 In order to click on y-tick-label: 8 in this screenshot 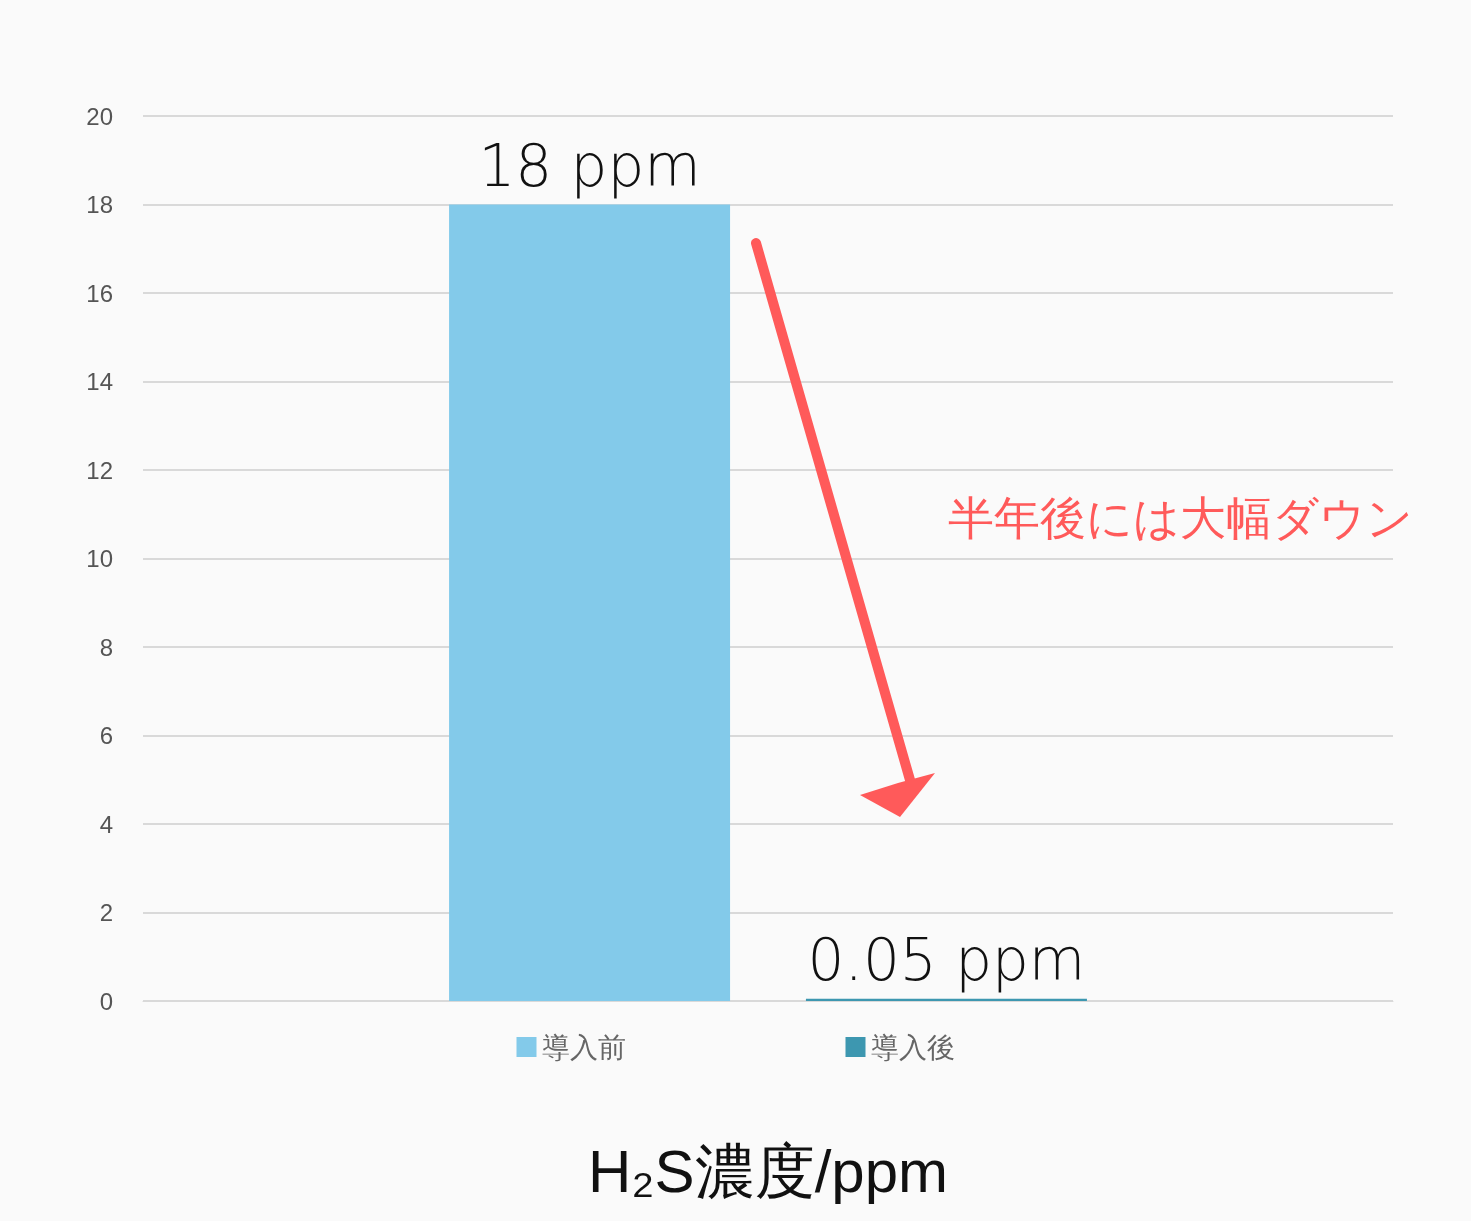, I will do `click(106, 647)`.